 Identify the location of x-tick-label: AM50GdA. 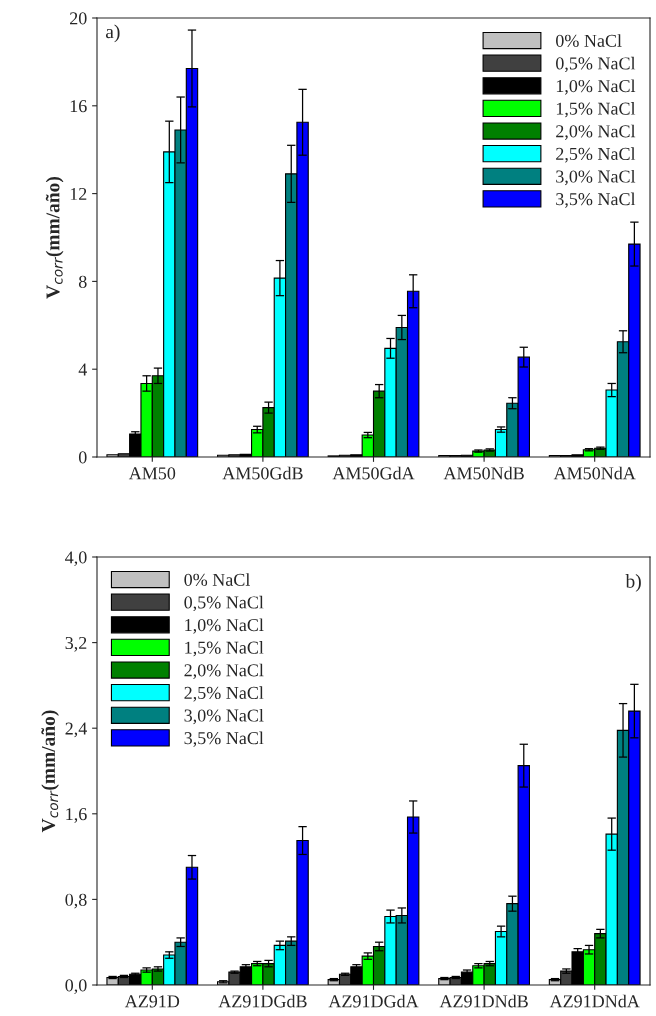
(373, 473).